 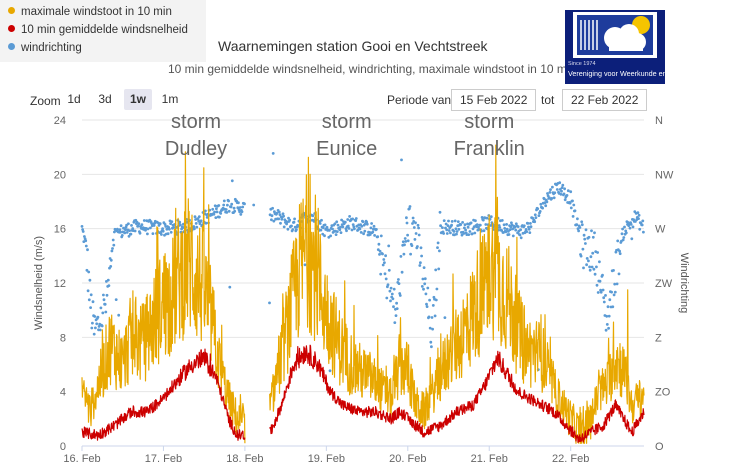 I want to click on storm-annotation: Eunice, so click(x=346, y=149).